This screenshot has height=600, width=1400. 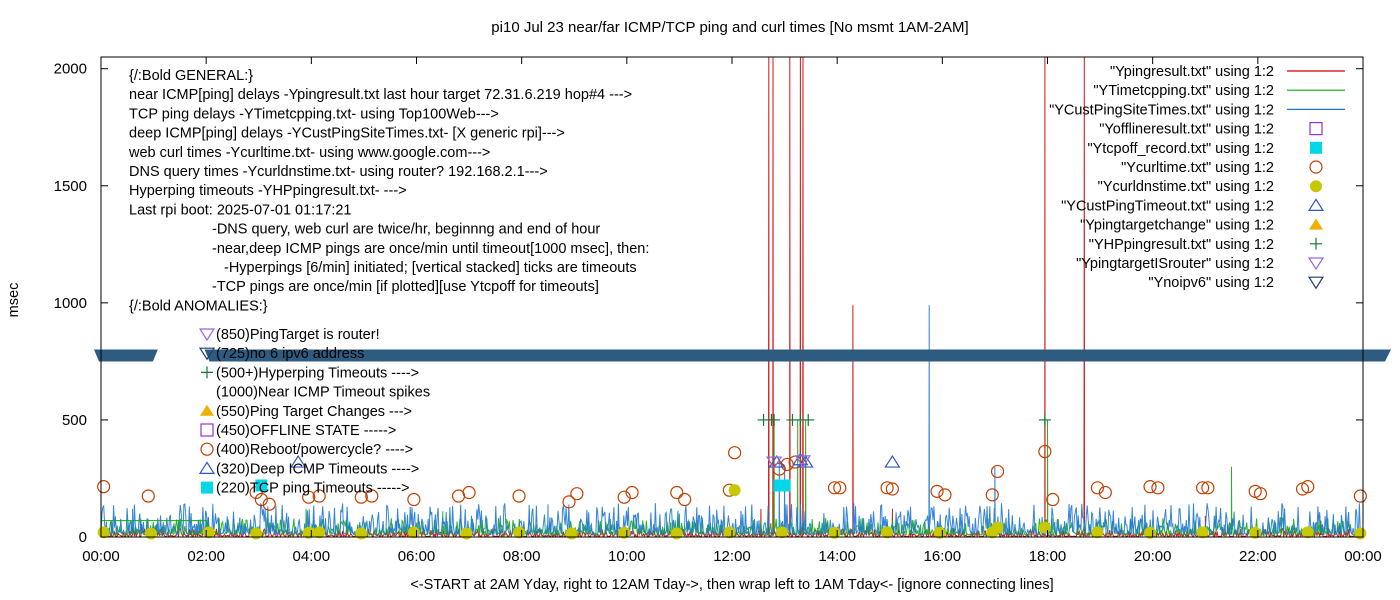 What do you see at coordinates (1153, 556) in the screenshot?
I see `x-tick-label: 20:00` at bounding box center [1153, 556].